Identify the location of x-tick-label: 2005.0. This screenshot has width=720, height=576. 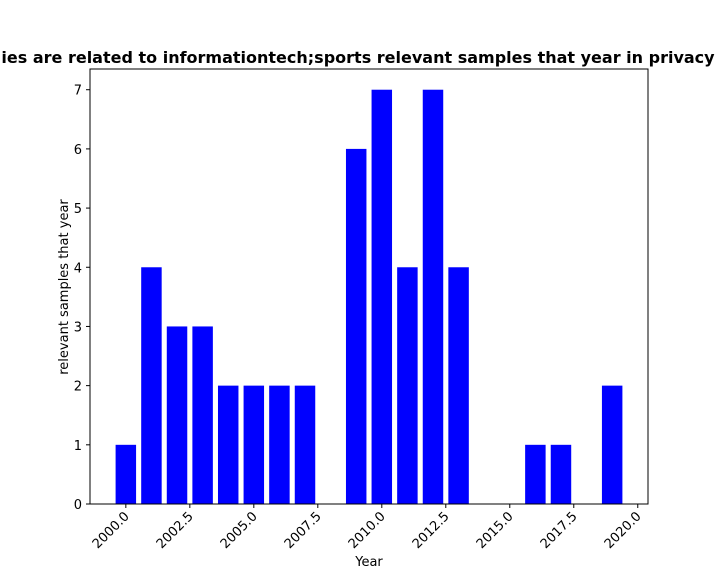
(239, 530).